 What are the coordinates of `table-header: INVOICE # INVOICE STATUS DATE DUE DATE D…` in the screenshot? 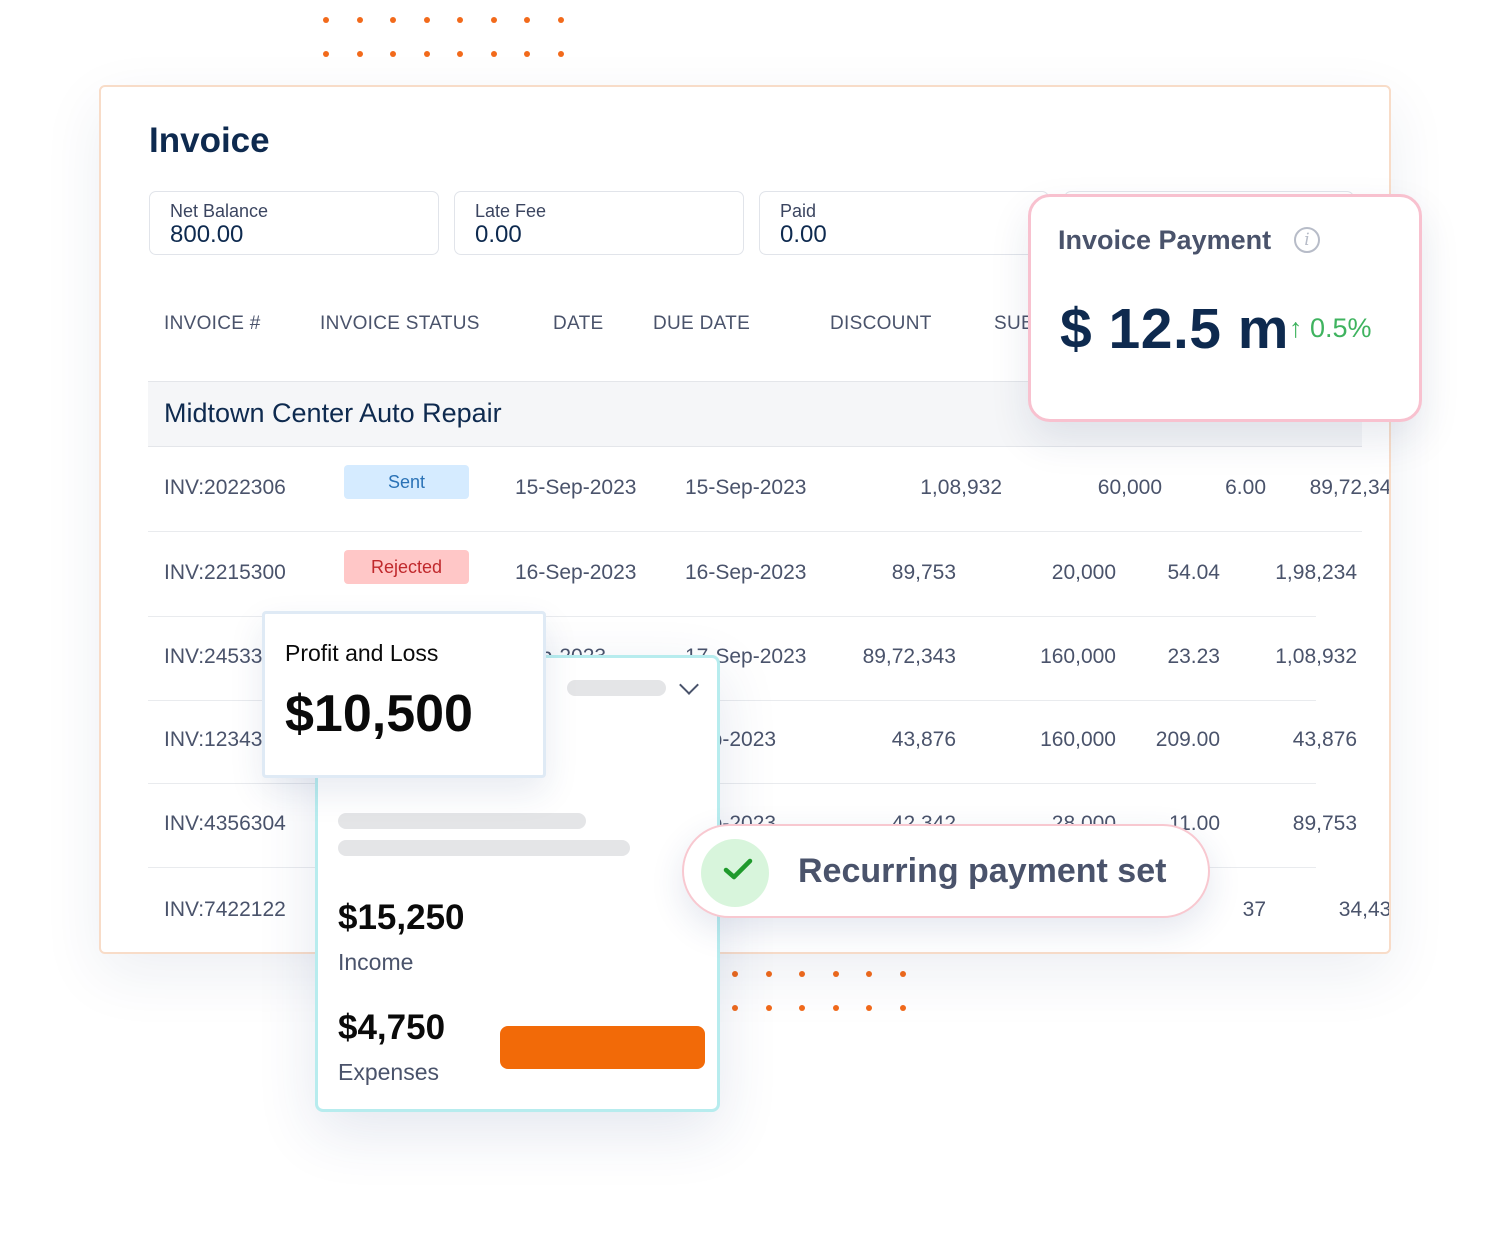 It's located at (745, 325).